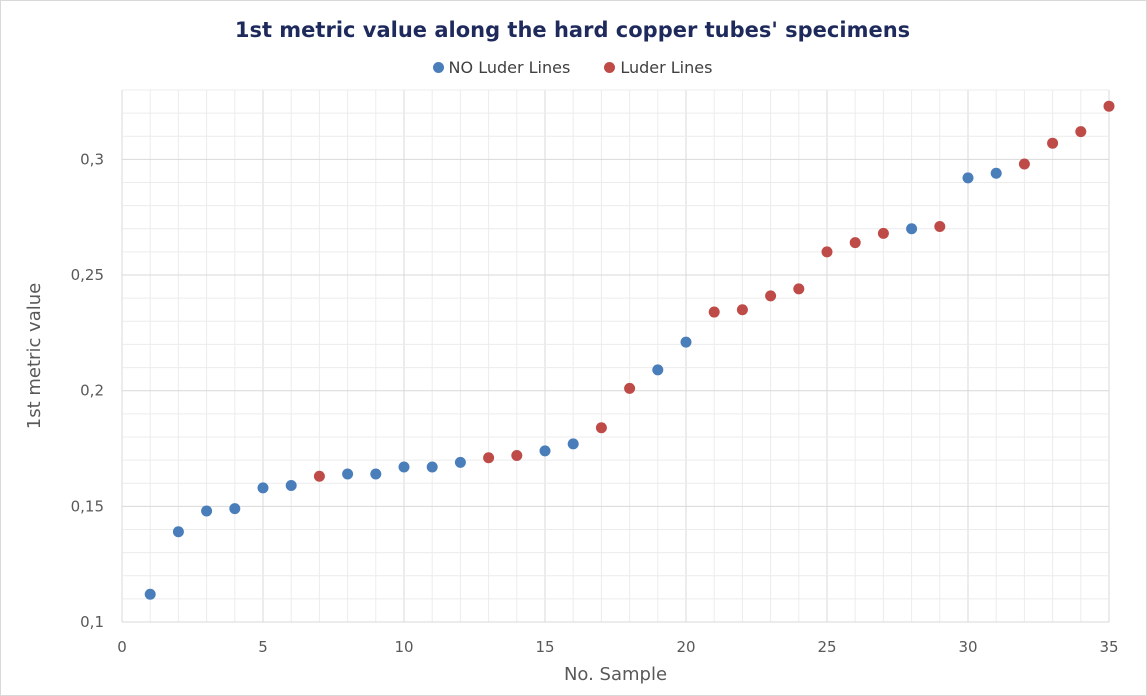  Describe the element at coordinates (572, 67) in the screenshot. I see `chart-legend: NO Luder Lines Luder Lines` at that location.